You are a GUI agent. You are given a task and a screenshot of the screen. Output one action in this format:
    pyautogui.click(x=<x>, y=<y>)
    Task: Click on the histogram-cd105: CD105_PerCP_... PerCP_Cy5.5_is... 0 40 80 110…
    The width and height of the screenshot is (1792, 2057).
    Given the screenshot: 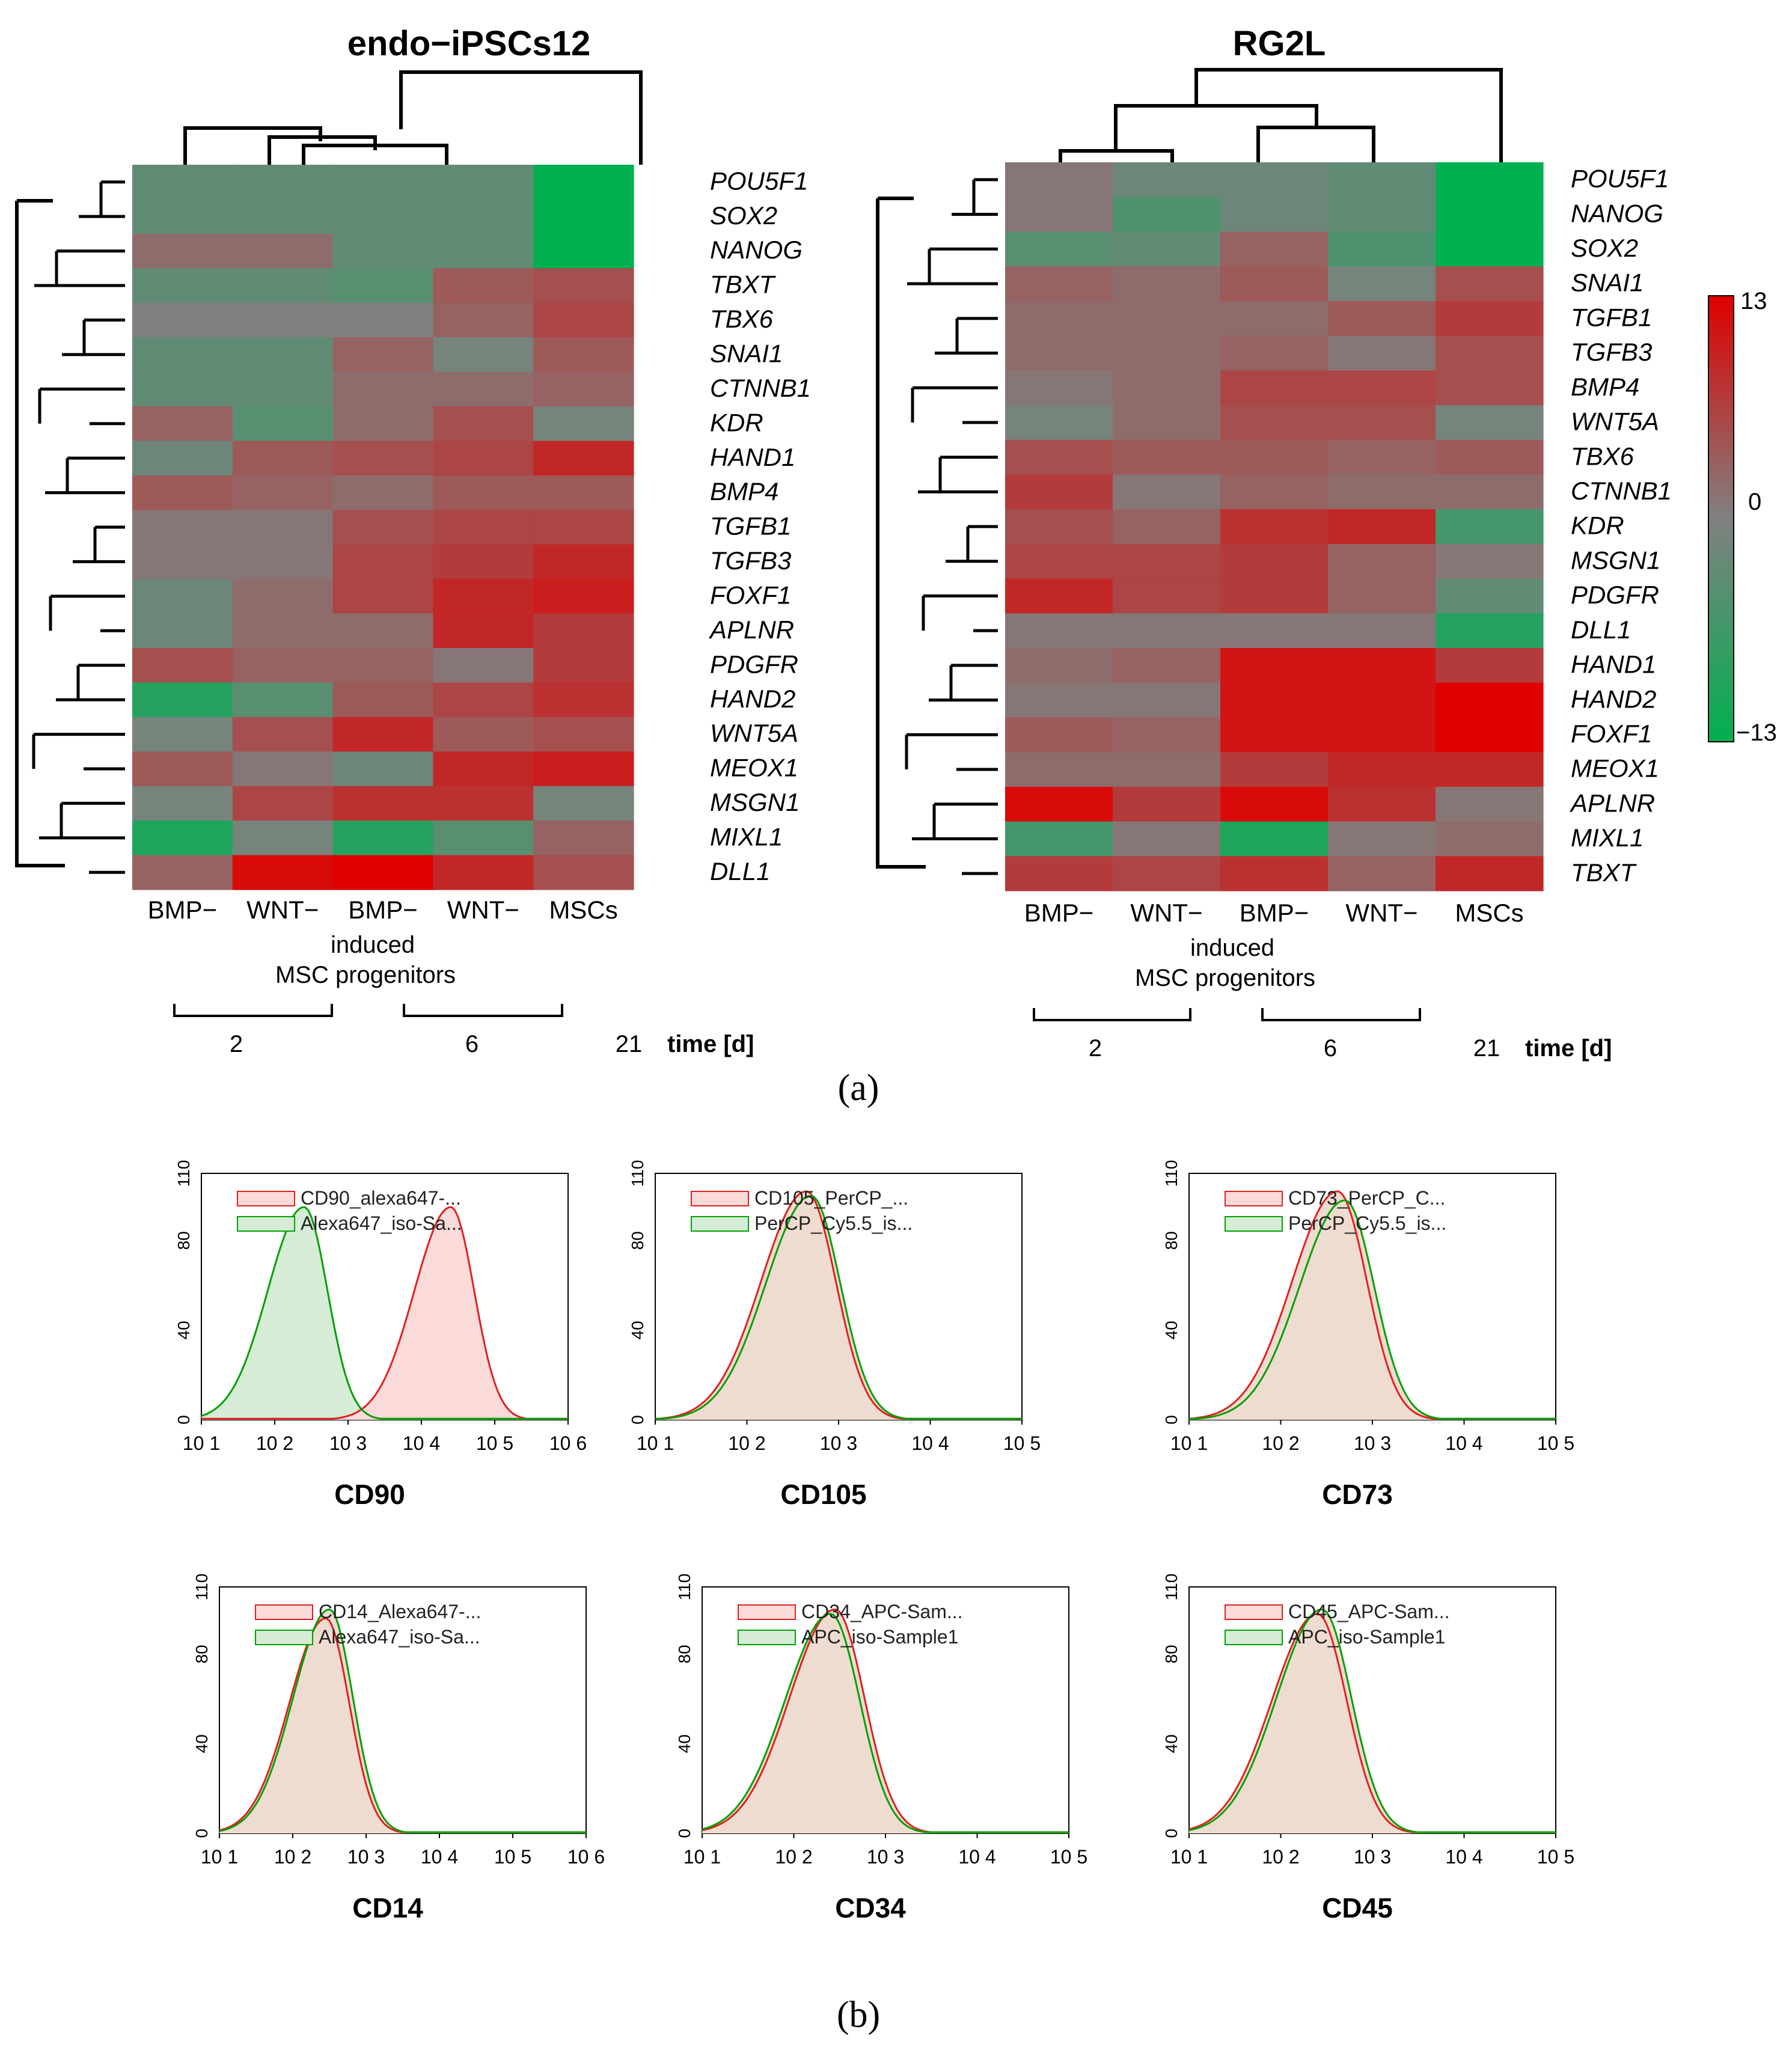 What is the action you would take?
    pyautogui.click(x=834, y=1335)
    